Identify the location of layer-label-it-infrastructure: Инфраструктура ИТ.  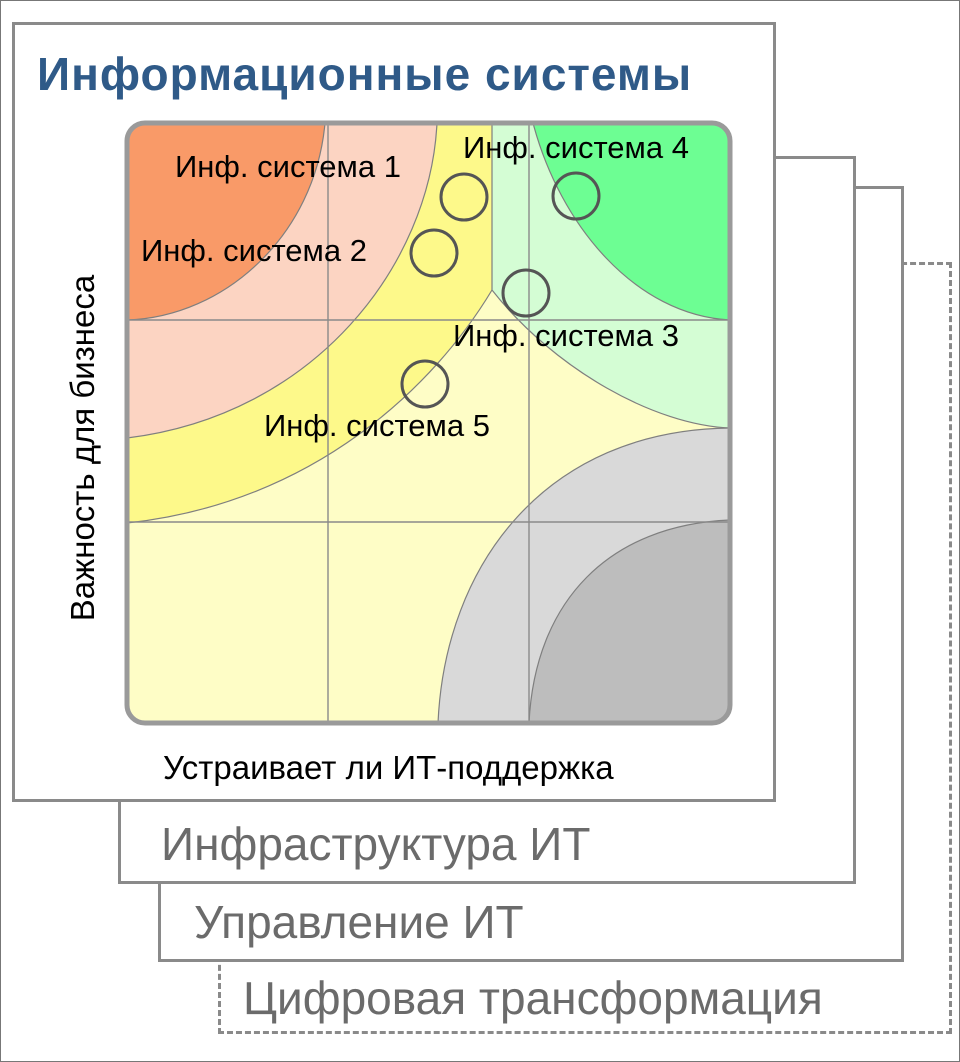
(376, 844).